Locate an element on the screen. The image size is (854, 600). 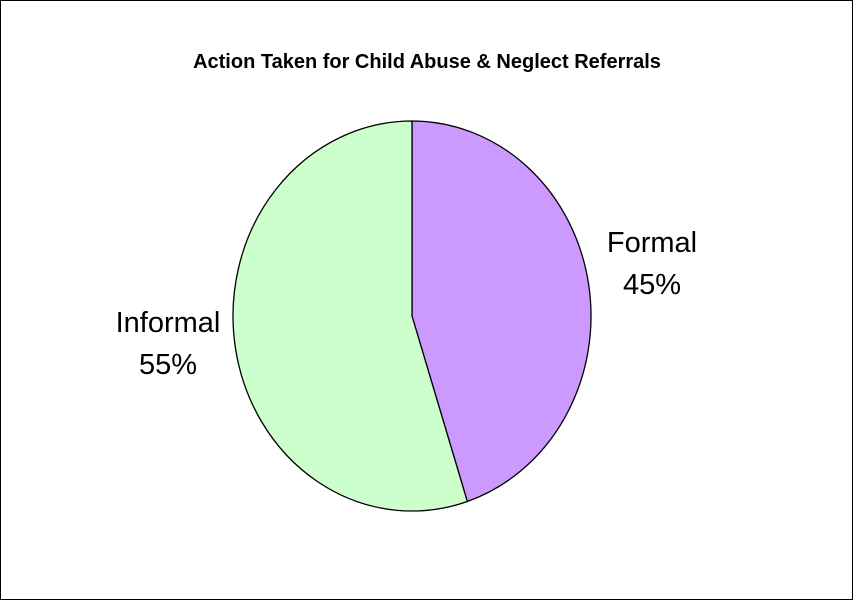
slice-label-informal: Informal is located at coordinates (168, 323).